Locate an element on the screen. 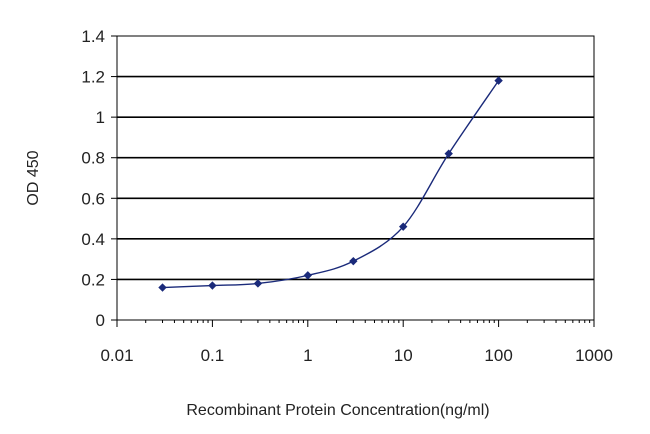  y-tick-label: 1 is located at coordinates (100, 117).